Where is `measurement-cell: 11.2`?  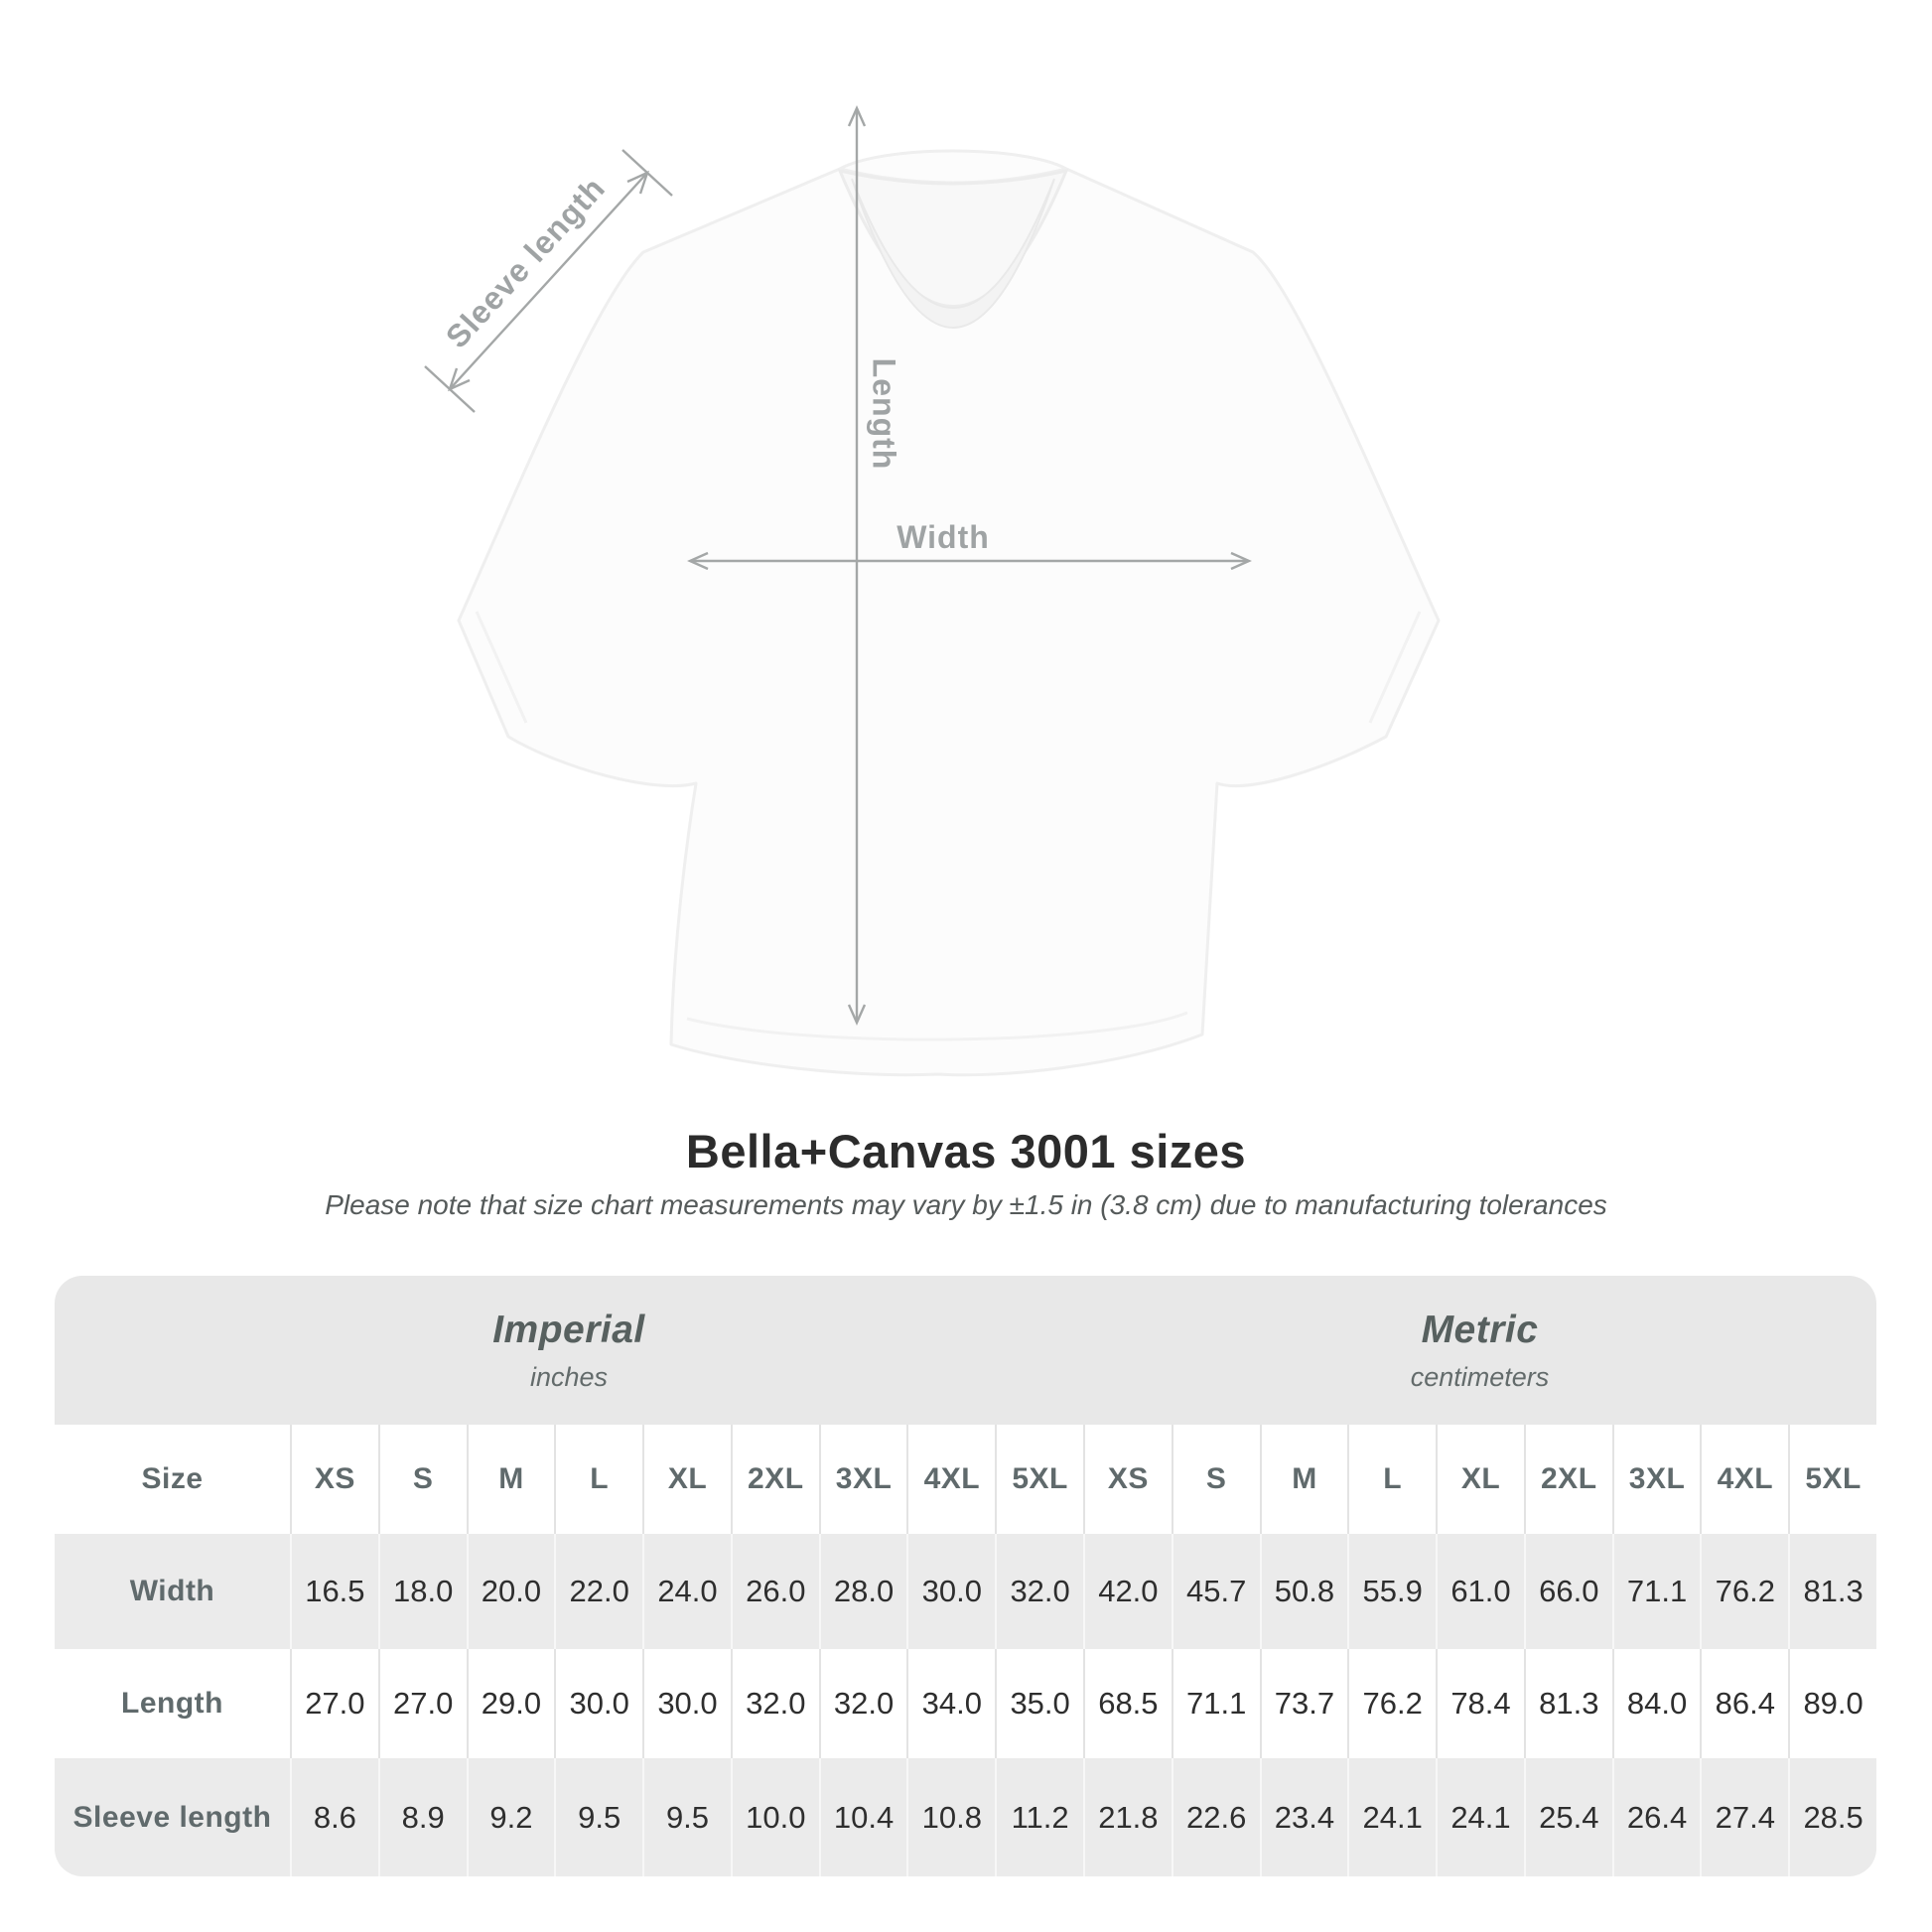
measurement-cell: 11.2 is located at coordinates (1039, 1817).